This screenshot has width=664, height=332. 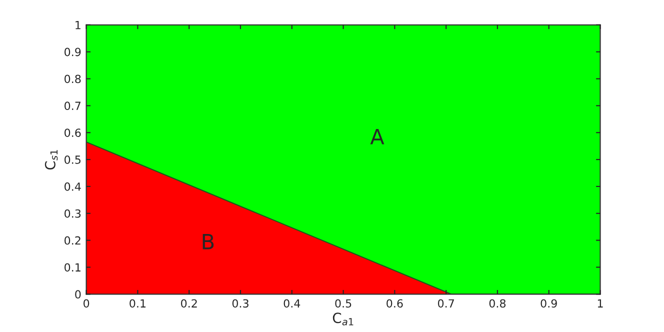 I want to click on x-tick-label: 0.4, so click(x=292, y=303).